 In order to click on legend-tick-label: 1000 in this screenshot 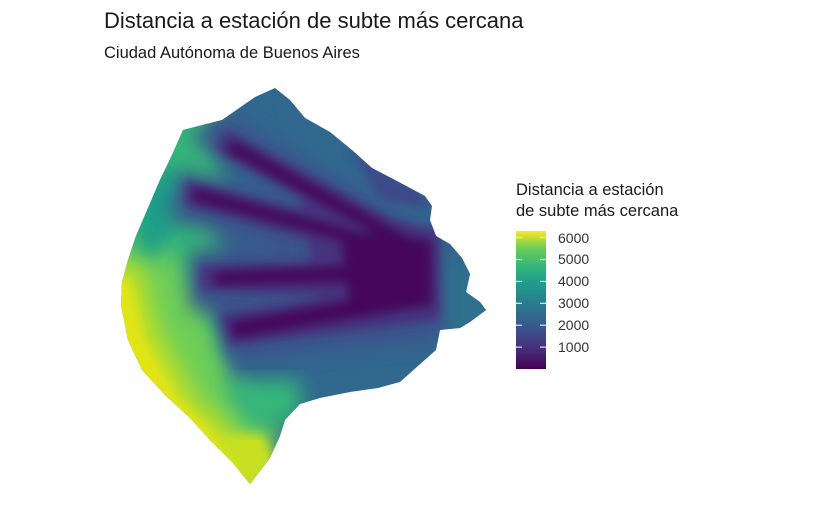, I will do `click(574, 347)`.